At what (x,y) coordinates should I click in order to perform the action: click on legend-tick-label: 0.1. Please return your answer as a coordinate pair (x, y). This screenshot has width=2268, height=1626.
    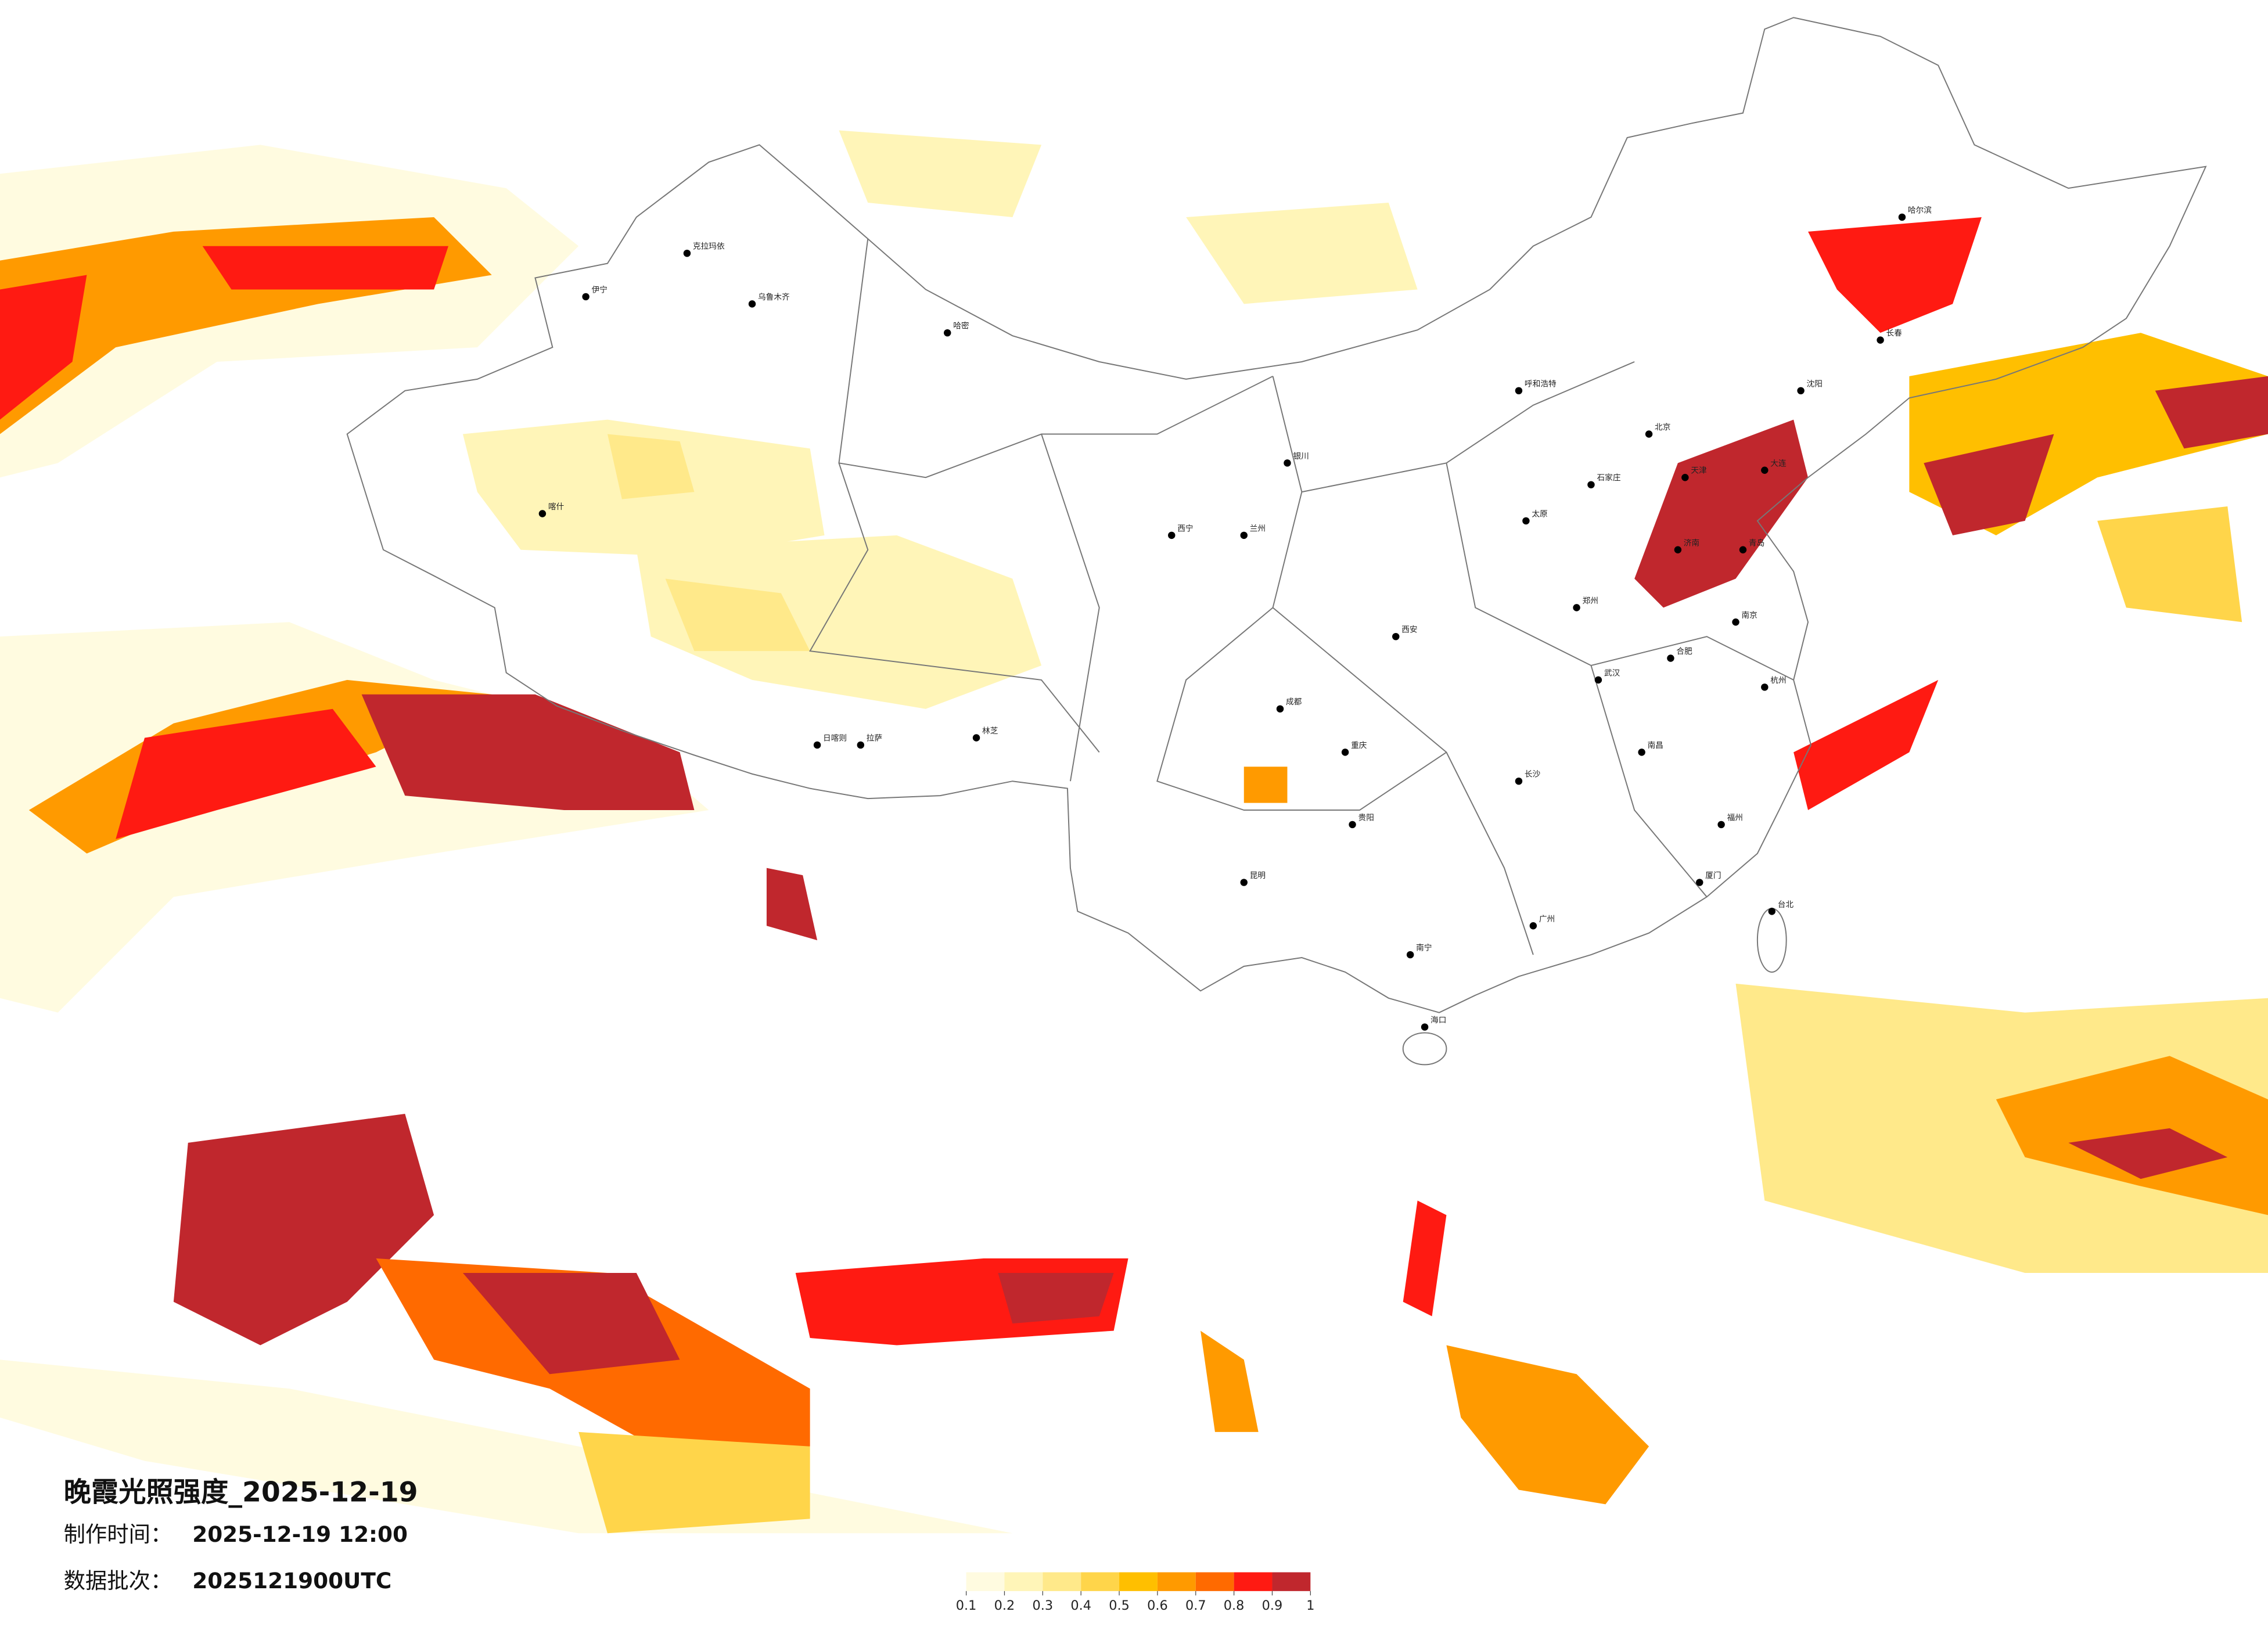
    Looking at the image, I should click on (966, 1606).